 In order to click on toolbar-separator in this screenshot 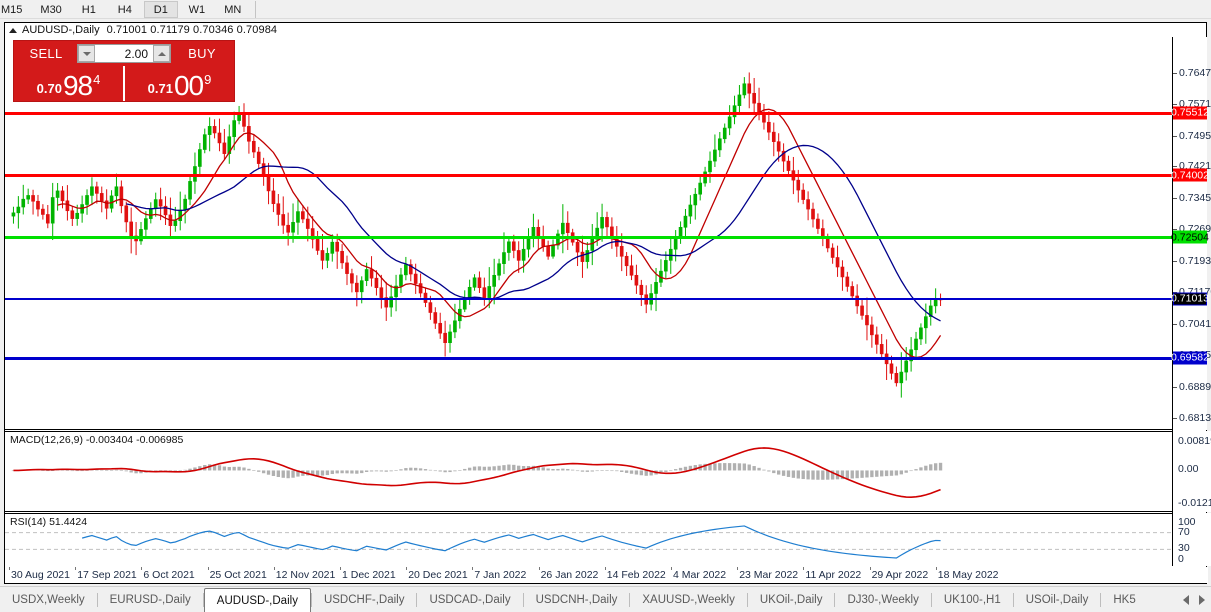, I will do `click(255, 9)`.